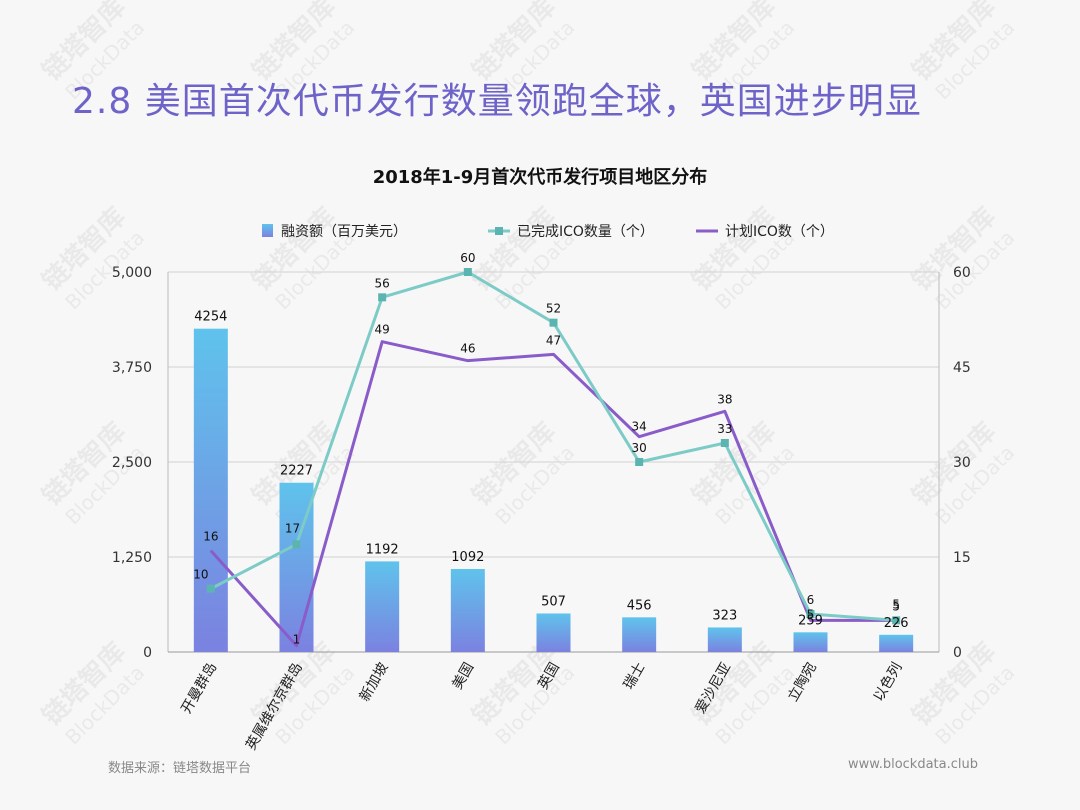 The width and height of the screenshot is (1080, 810). Describe the element at coordinates (344, 232) in the screenshot. I see `legend-label: 融资额（百万美元）` at that location.